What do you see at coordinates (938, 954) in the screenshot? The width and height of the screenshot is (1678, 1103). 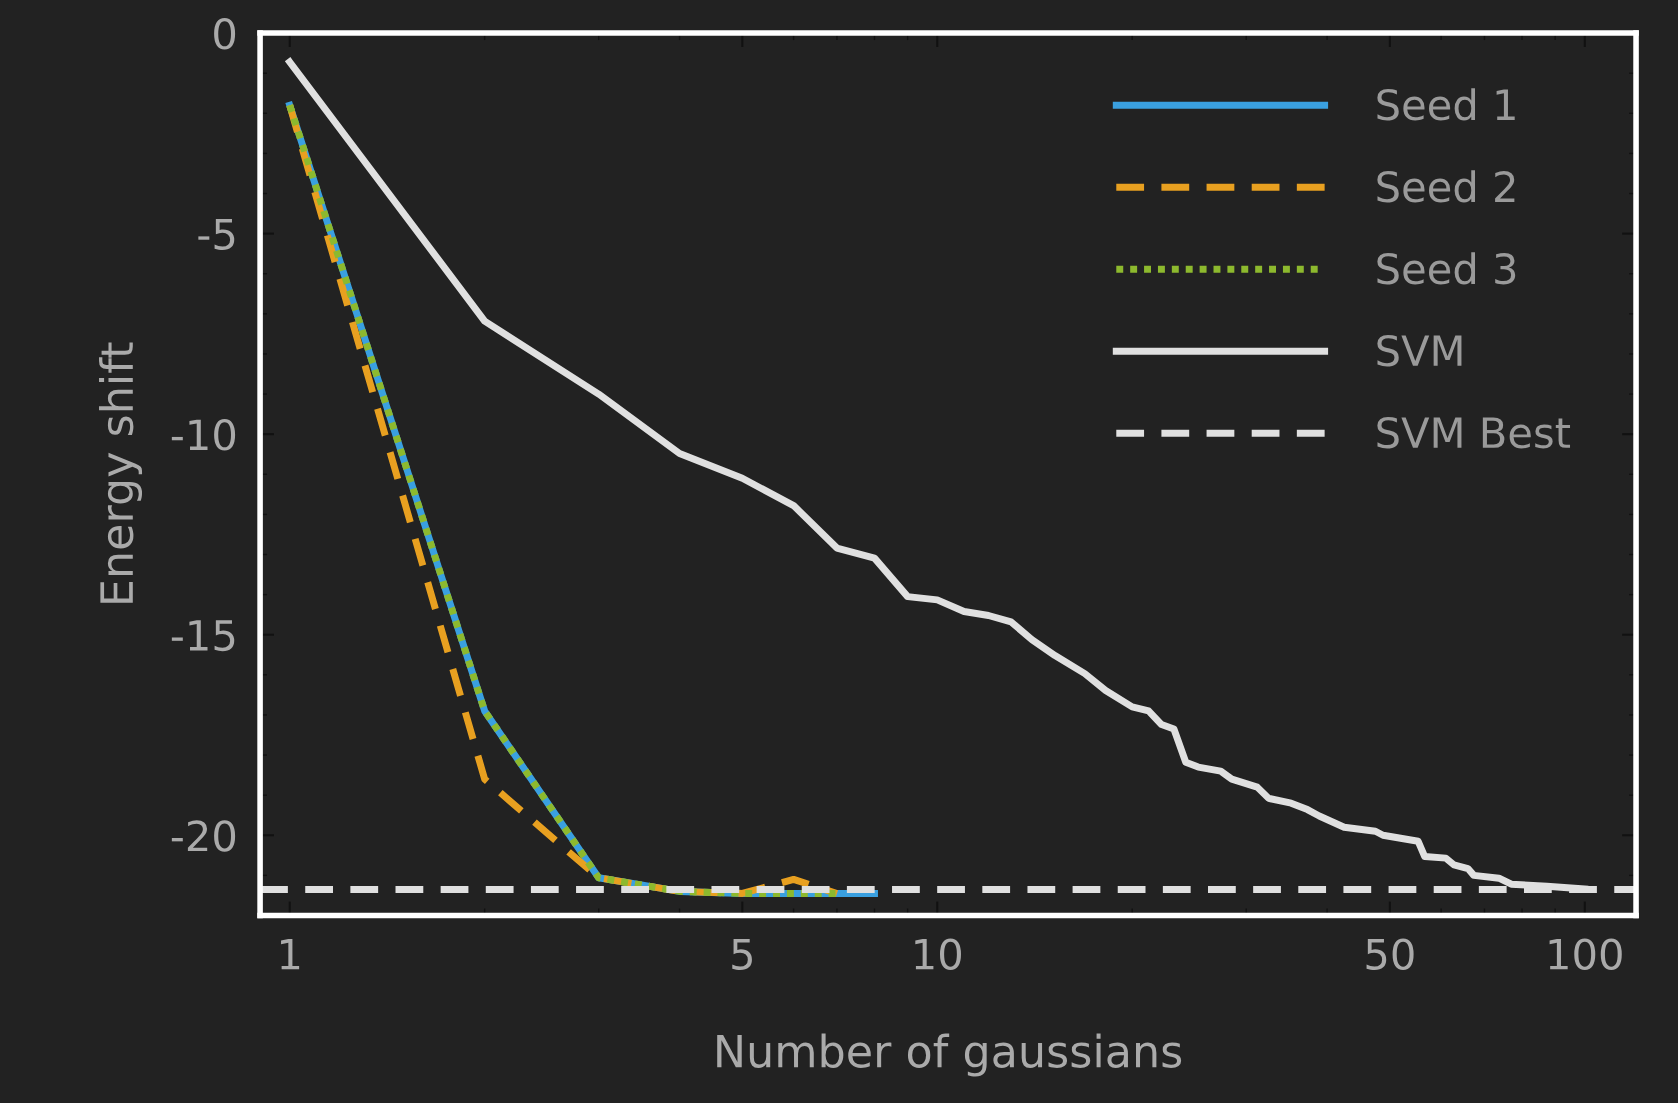 I see `x-tick-label: 10` at bounding box center [938, 954].